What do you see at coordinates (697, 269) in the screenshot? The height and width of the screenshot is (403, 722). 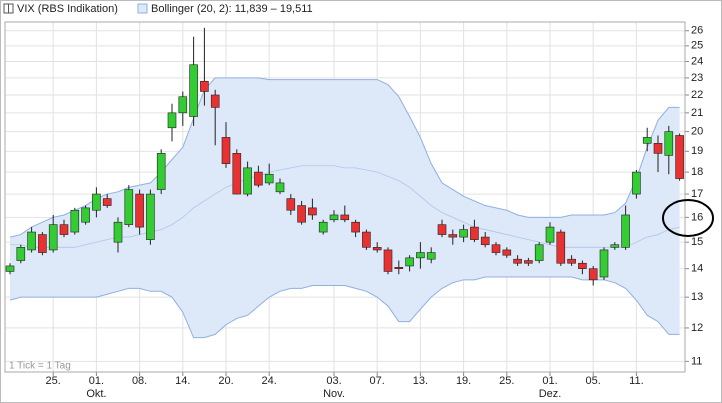 I see `y-tick-label: 14` at bounding box center [697, 269].